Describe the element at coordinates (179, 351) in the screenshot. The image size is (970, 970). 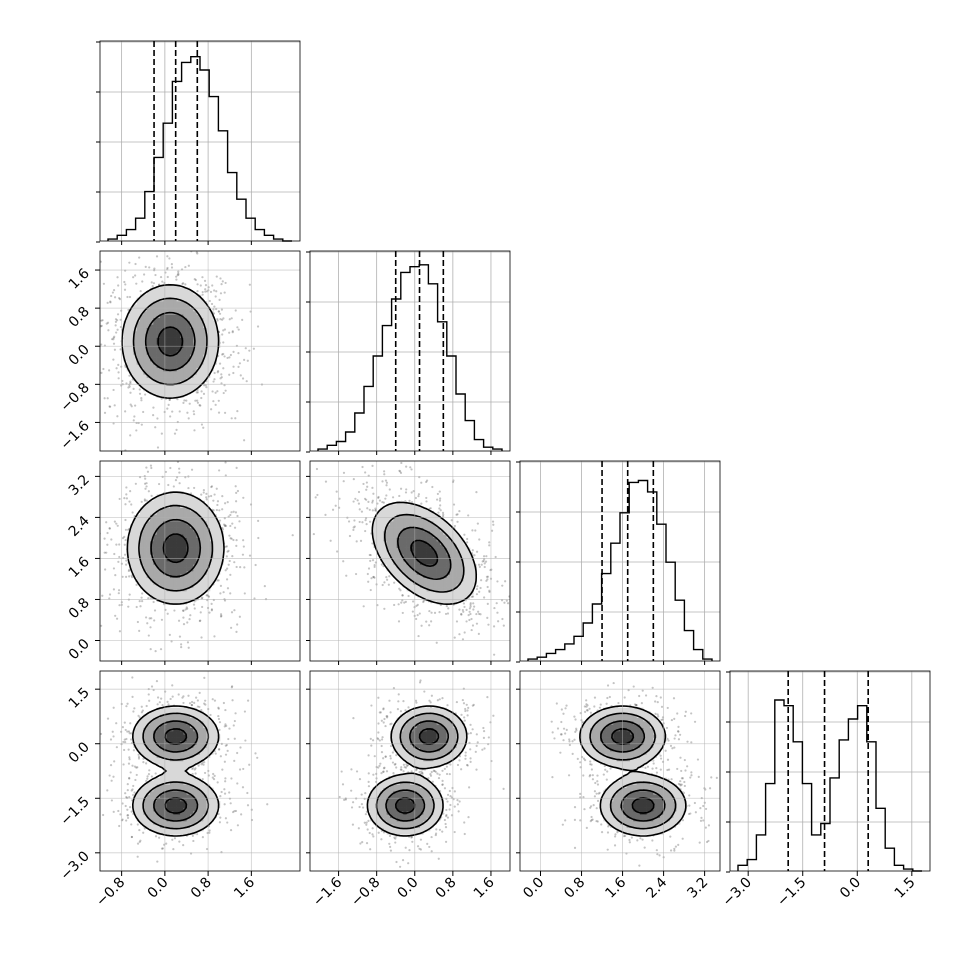
I see `panel-content` at that location.